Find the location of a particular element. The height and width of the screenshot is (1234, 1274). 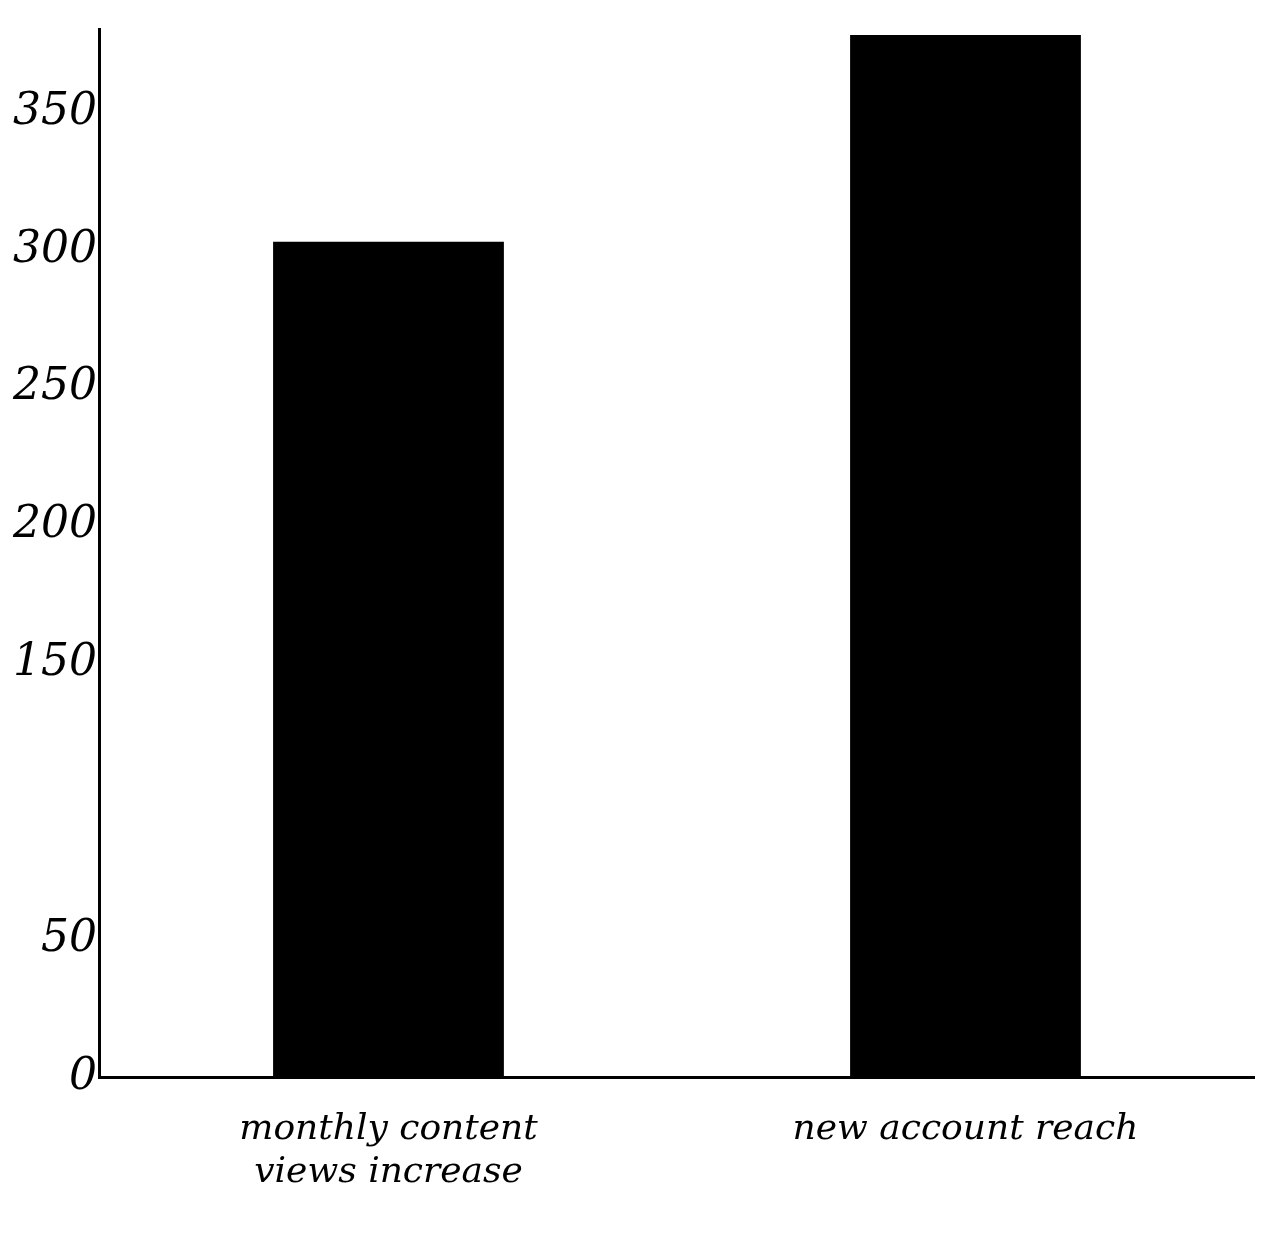

y-tick-label: 350 is located at coordinates (55, 108).